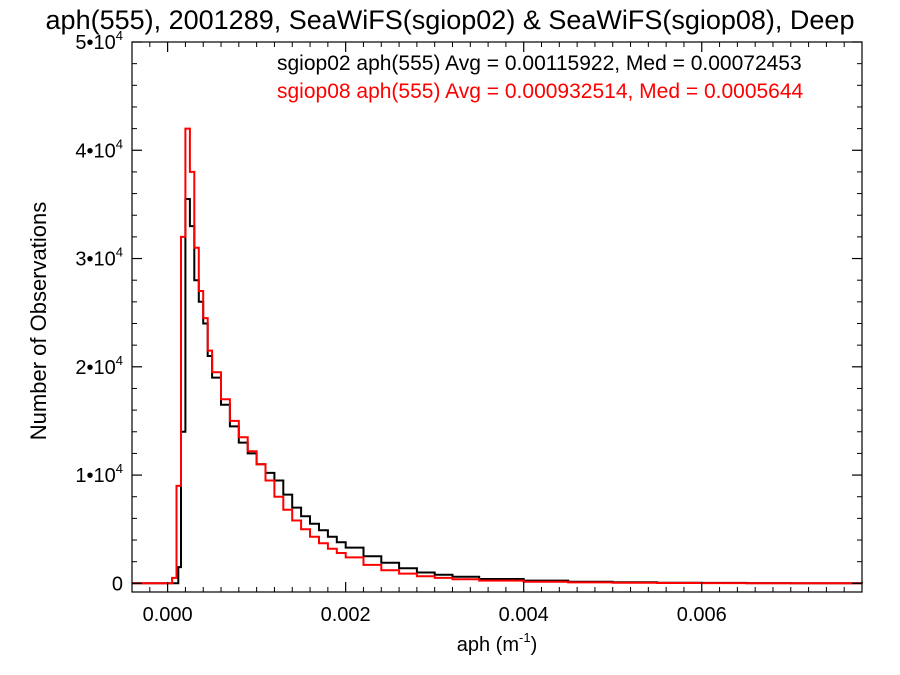 The height and width of the screenshot is (675, 900). What do you see at coordinates (38, 321) in the screenshot?
I see `y-axis-label: Number of Observations` at bounding box center [38, 321].